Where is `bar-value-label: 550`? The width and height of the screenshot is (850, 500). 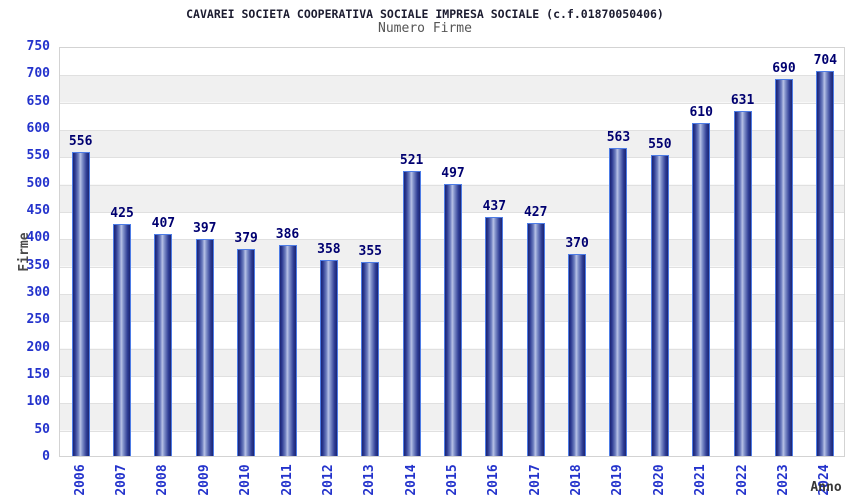
bar-value-label: 550 is located at coordinates (660, 145).